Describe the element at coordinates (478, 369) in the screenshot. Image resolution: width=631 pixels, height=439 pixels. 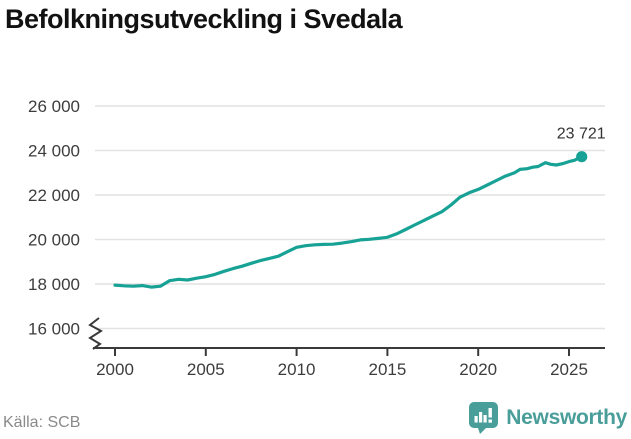
I see `x-tick-label: 2020` at that location.